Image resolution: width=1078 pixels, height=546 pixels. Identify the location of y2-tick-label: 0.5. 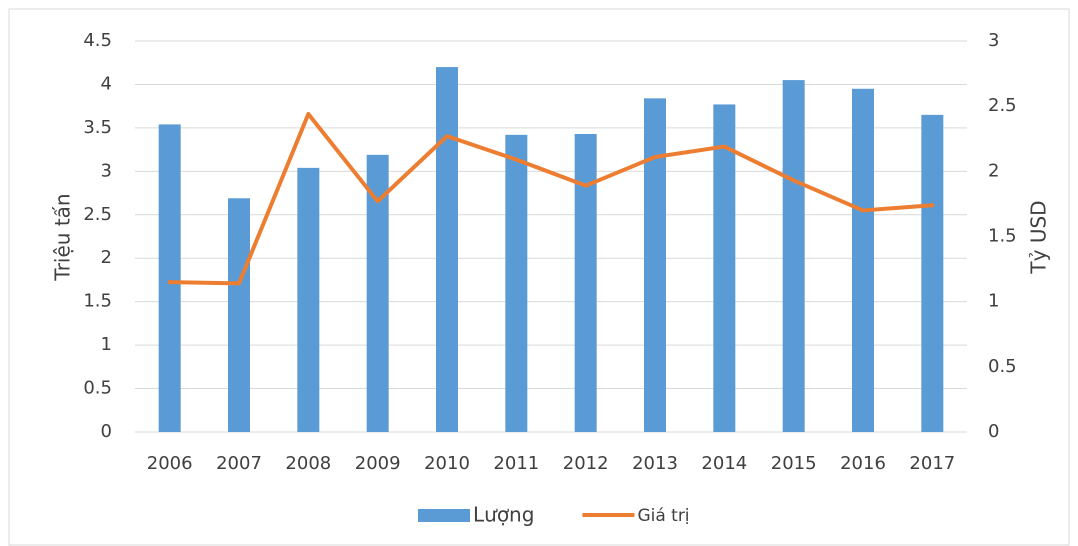
(1002, 366).